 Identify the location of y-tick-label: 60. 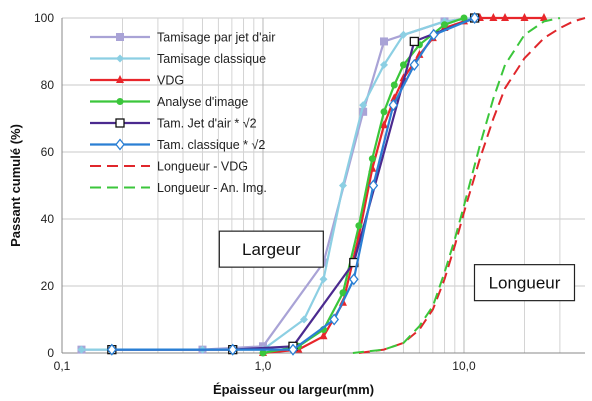
(48, 152).